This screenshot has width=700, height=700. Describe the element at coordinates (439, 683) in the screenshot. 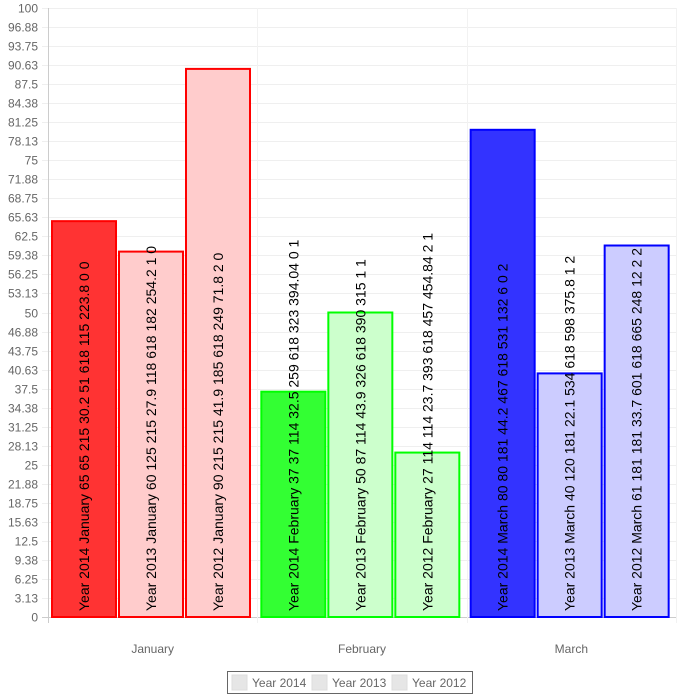

I see `legend-item-label: Year 2012` at that location.